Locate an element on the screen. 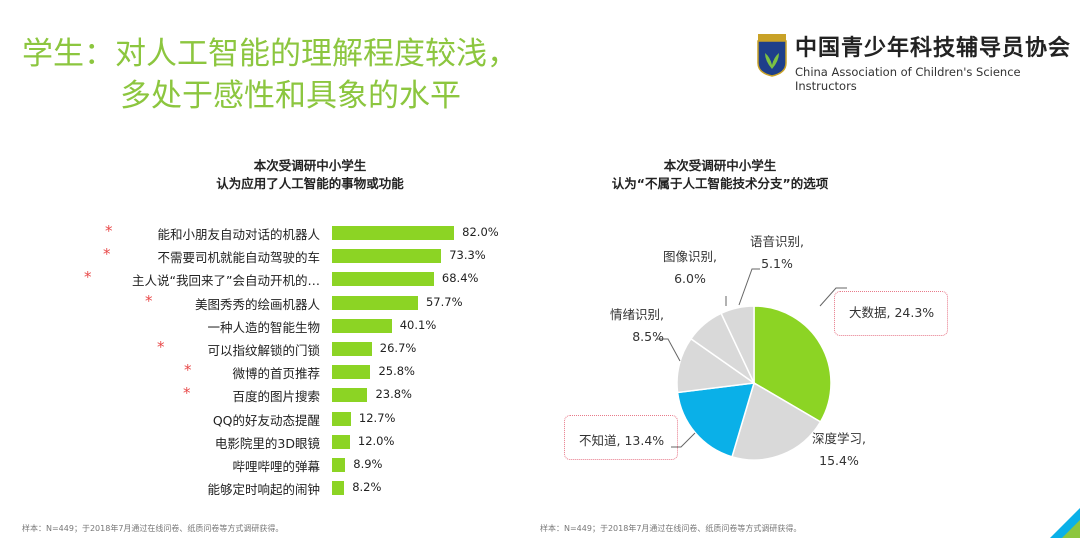  bar-label: 能和小朋友自动对话的机器人 is located at coordinates (238, 234).